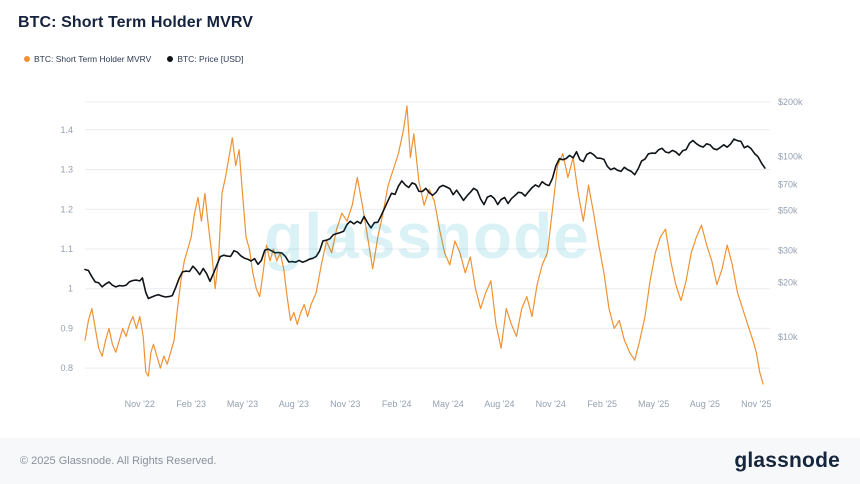 The height and width of the screenshot is (484, 860). What do you see at coordinates (70, 289) in the screenshot?
I see `left-axis-tick-label: 1` at bounding box center [70, 289].